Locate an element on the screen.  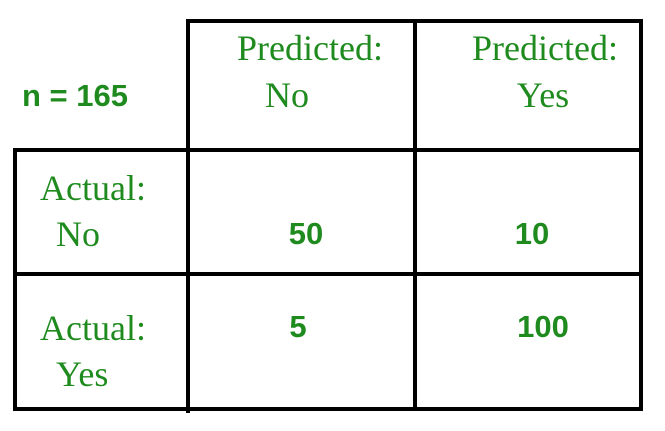
col-header-predicted-yes-line1: Predicted: is located at coordinates (545, 48).